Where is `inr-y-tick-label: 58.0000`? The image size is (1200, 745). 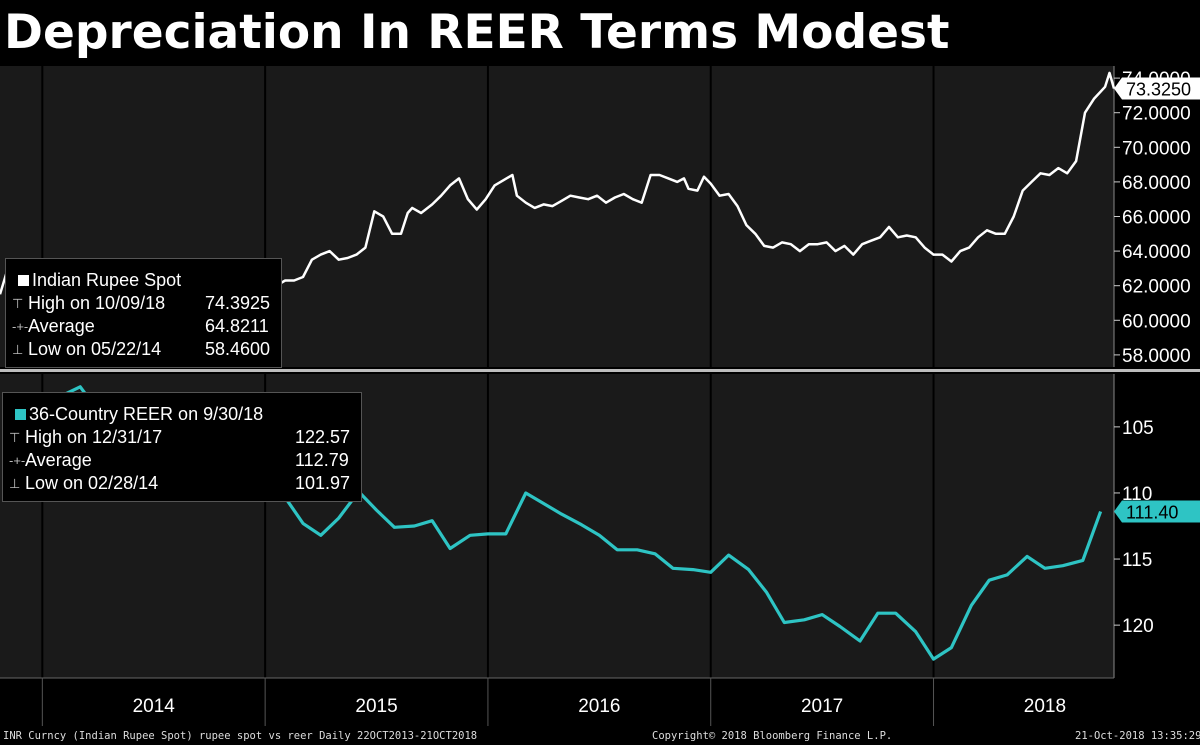
inr-y-tick-label: 58.0000 is located at coordinates (1156, 356).